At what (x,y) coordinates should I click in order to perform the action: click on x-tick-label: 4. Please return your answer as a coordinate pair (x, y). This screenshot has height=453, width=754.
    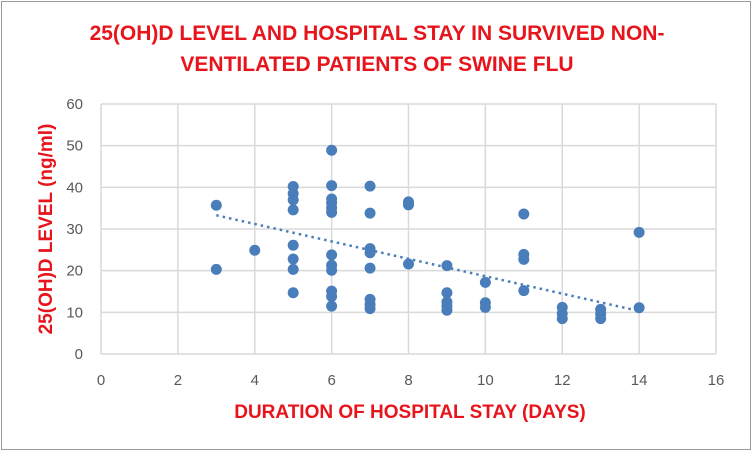
    Looking at the image, I should click on (255, 380).